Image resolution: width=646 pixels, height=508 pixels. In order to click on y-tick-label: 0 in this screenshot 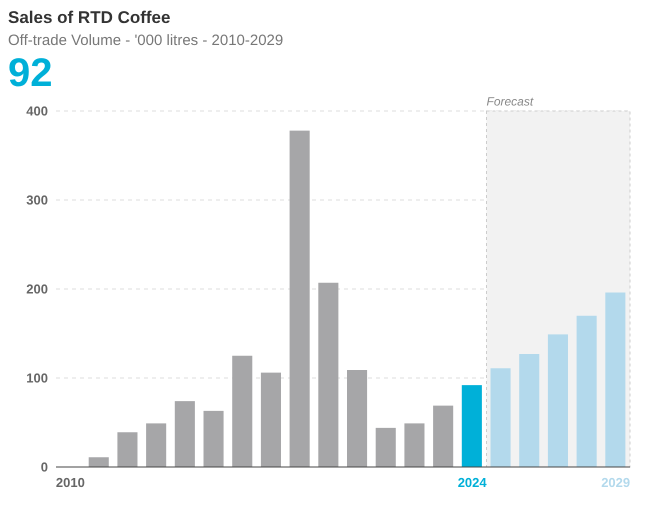, I will do `click(44, 467)`.